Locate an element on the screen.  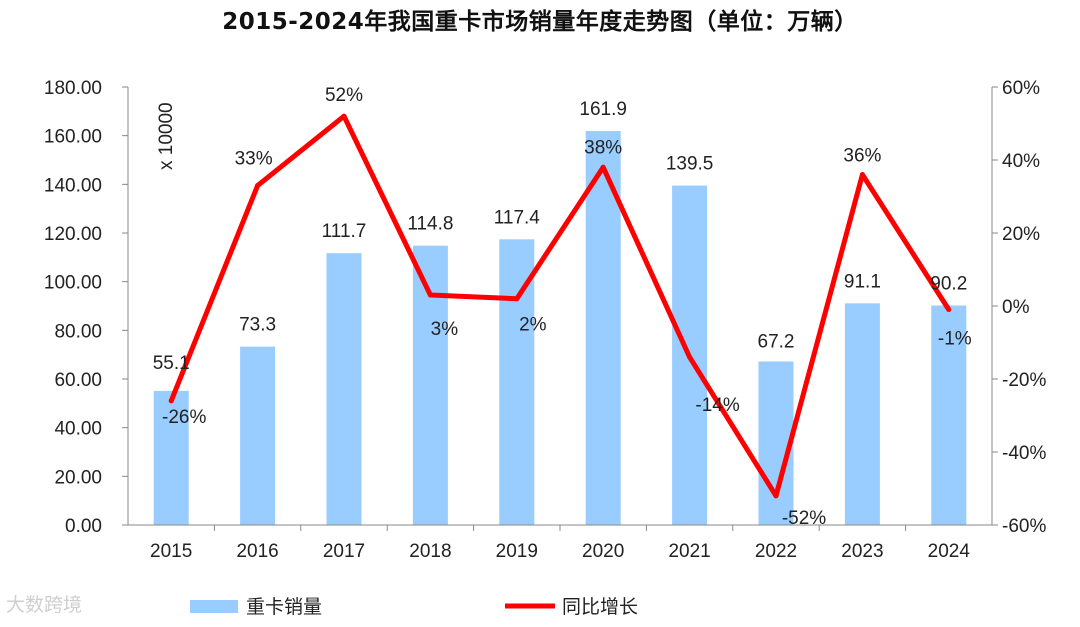
growth-value-label: 36% is located at coordinates (862, 156).